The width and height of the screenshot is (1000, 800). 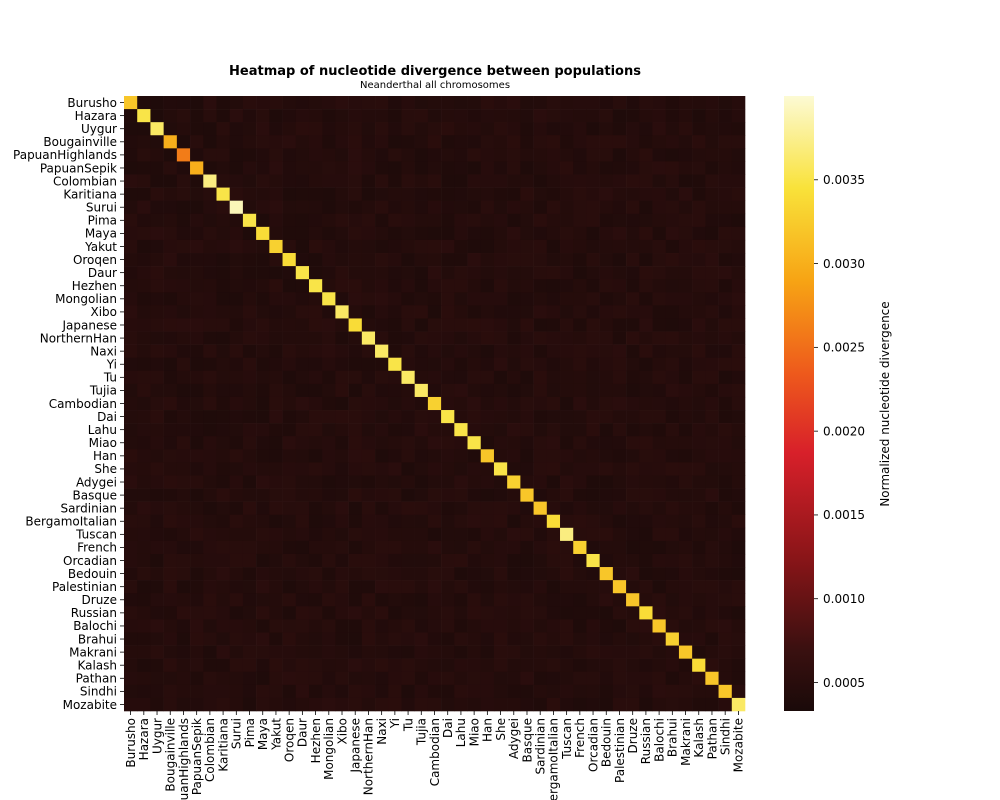 What do you see at coordinates (844, 515) in the screenshot?
I see `colorbar-tick-label: 0.0015` at bounding box center [844, 515].